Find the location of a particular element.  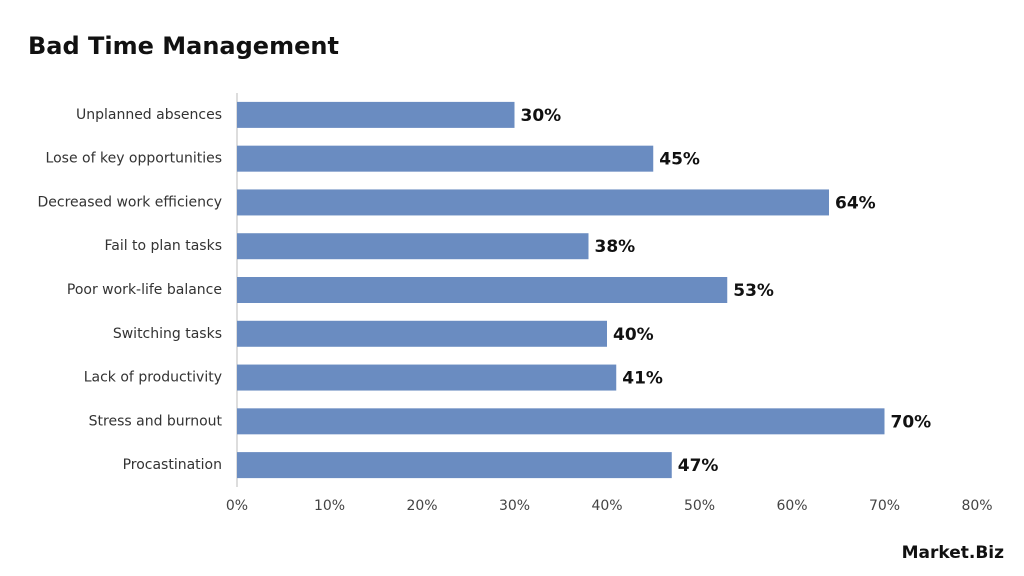

y-tick-label: Fail to plan tasks is located at coordinates (163, 246).